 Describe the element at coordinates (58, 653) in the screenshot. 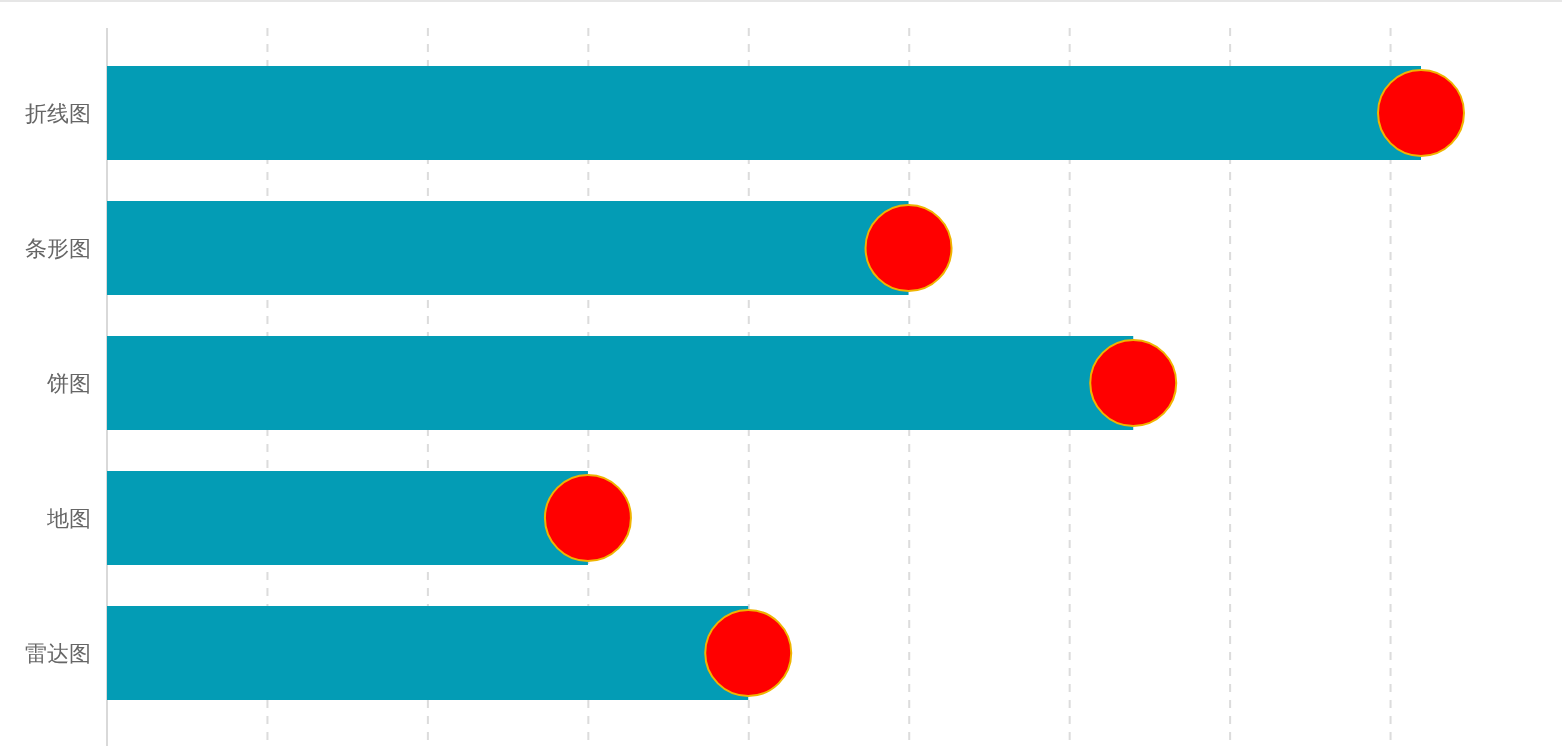

I see `y-tick-label: 雷达图` at that location.